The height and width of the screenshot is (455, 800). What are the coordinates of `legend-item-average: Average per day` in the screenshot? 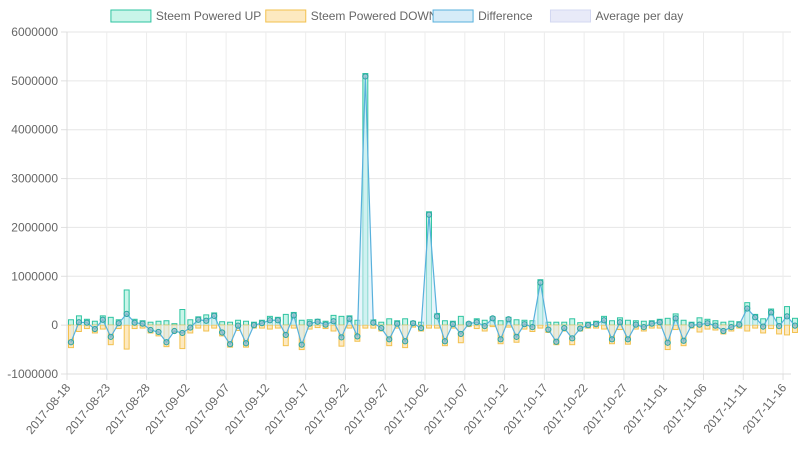 It's located at (616, 16).